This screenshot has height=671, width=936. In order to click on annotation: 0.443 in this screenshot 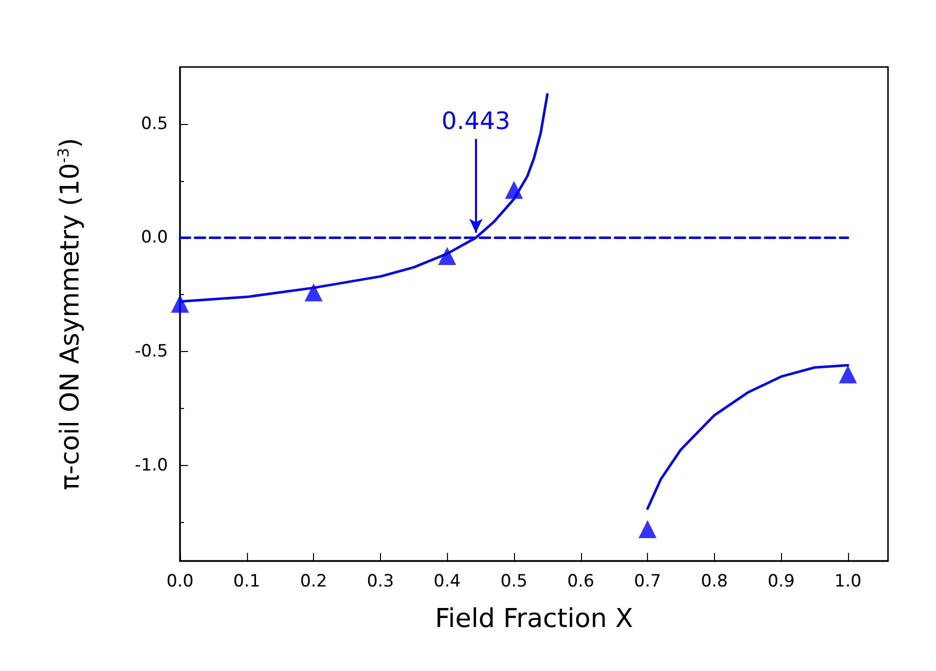, I will do `click(476, 120)`.